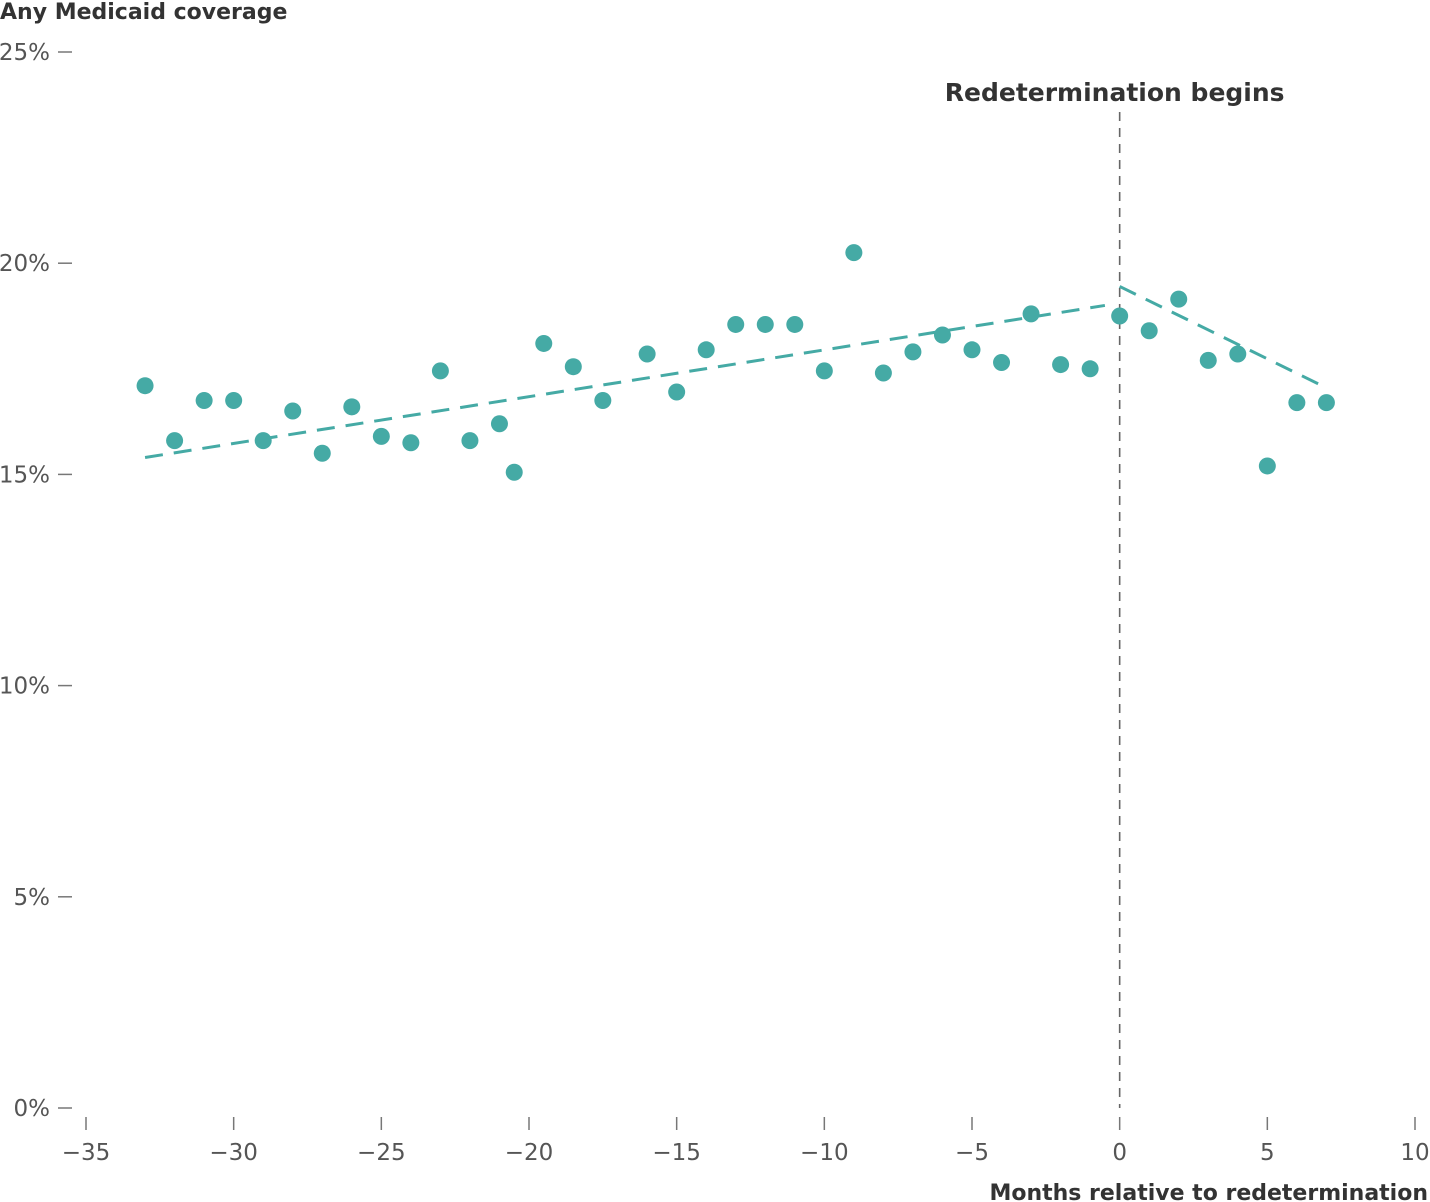 This screenshot has height=1202, width=1430. What do you see at coordinates (1414, 1153) in the screenshot?
I see `x-tick-label: 10` at bounding box center [1414, 1153].